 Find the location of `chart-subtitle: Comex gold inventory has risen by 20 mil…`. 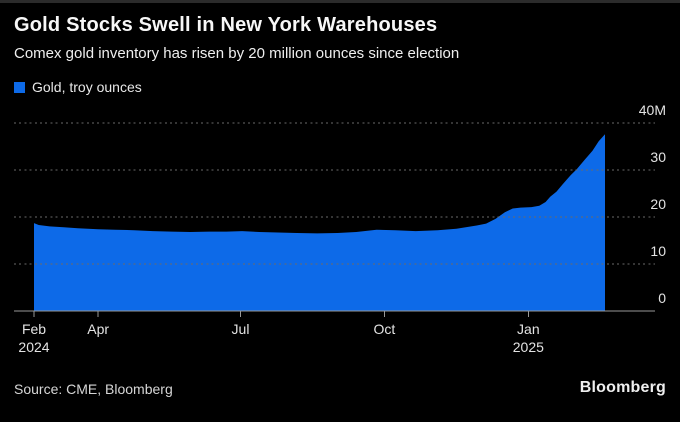

chart-subtitle: Comex gold inventory has risen by 20 mil… is located at coordinates (237, 53).